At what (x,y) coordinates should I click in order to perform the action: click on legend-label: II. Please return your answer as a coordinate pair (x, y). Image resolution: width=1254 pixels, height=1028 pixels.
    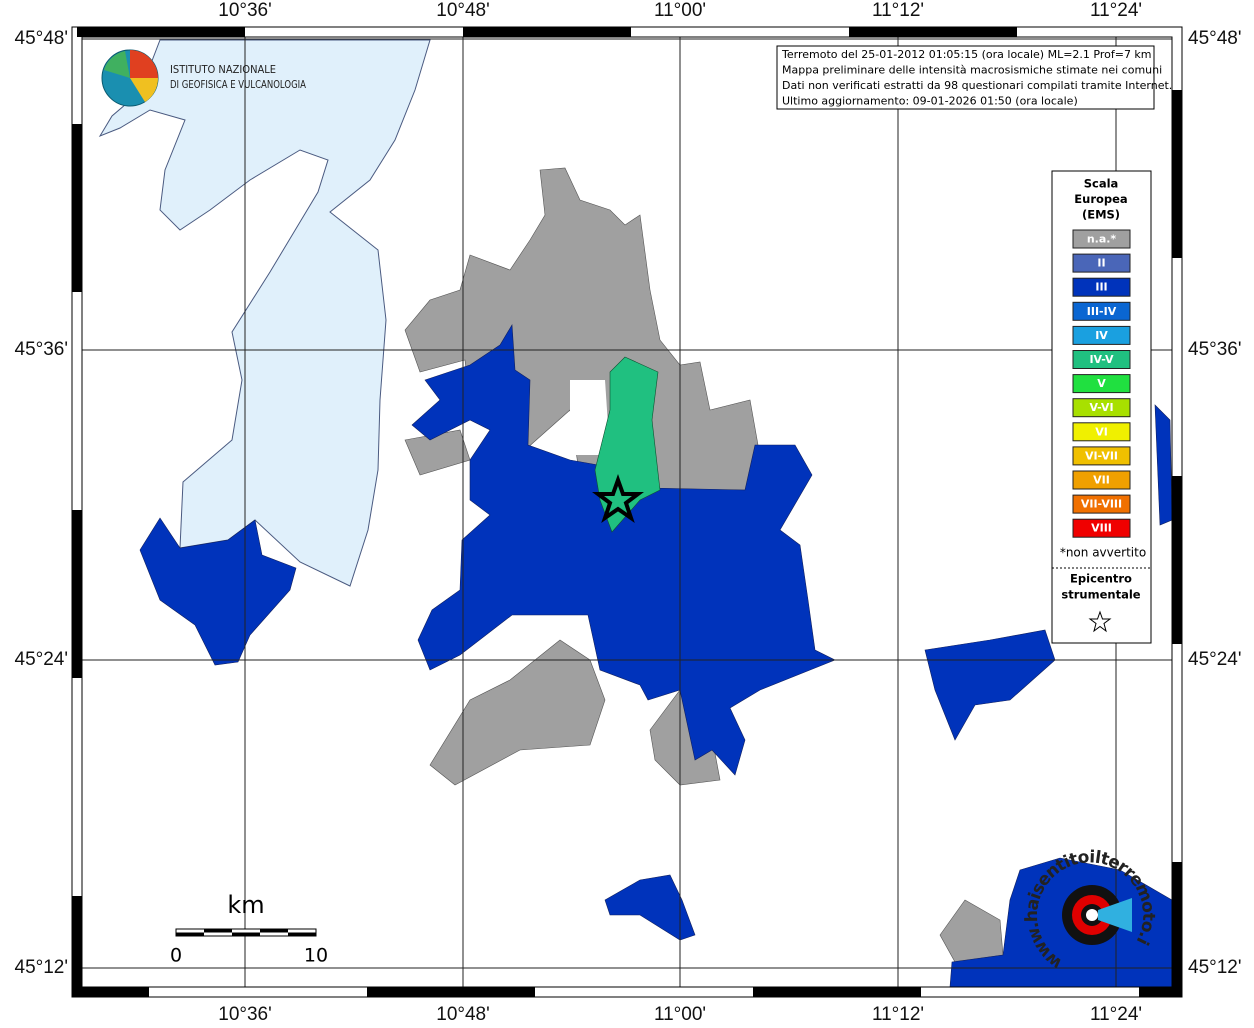
    Looking at the image, I should click on (1101, 263).